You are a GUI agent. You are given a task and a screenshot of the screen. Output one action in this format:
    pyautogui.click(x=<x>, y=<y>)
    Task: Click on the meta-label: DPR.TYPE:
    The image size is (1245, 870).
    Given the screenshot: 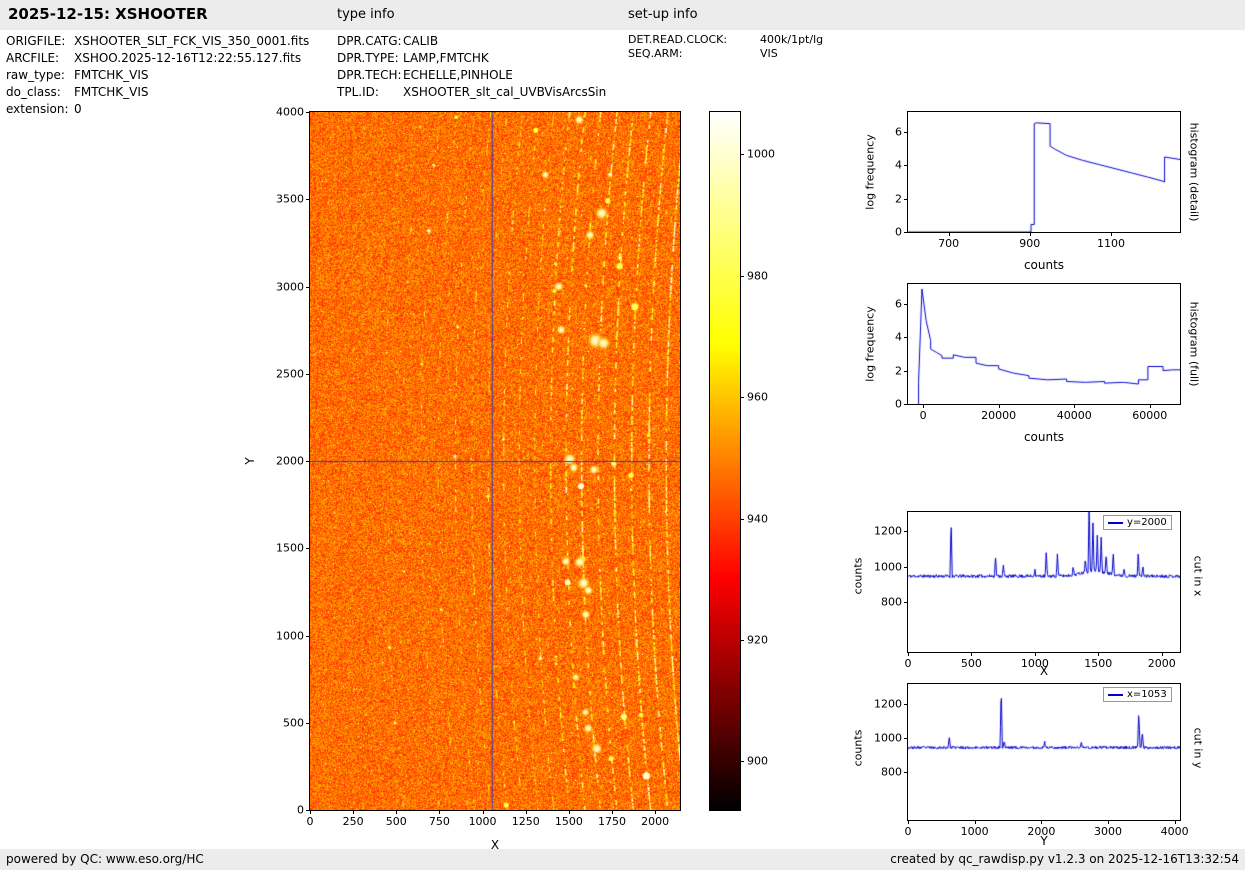 What is the action you would take?
    pyautogui.click(x=368, y=58)
    